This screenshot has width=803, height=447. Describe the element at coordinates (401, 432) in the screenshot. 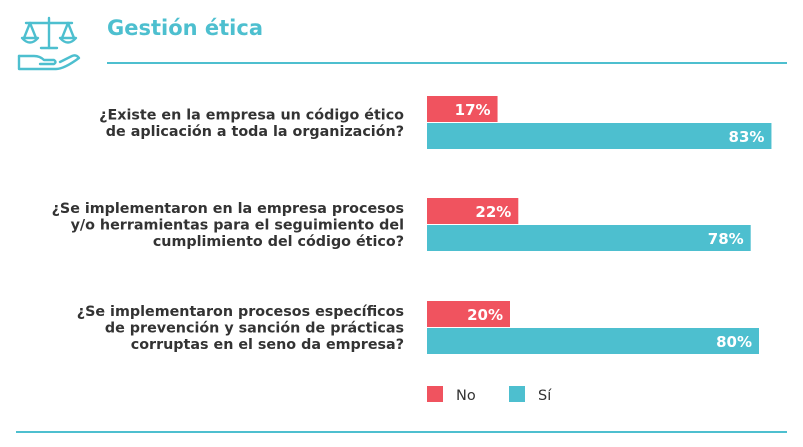

I see `footer-divider` at that location.